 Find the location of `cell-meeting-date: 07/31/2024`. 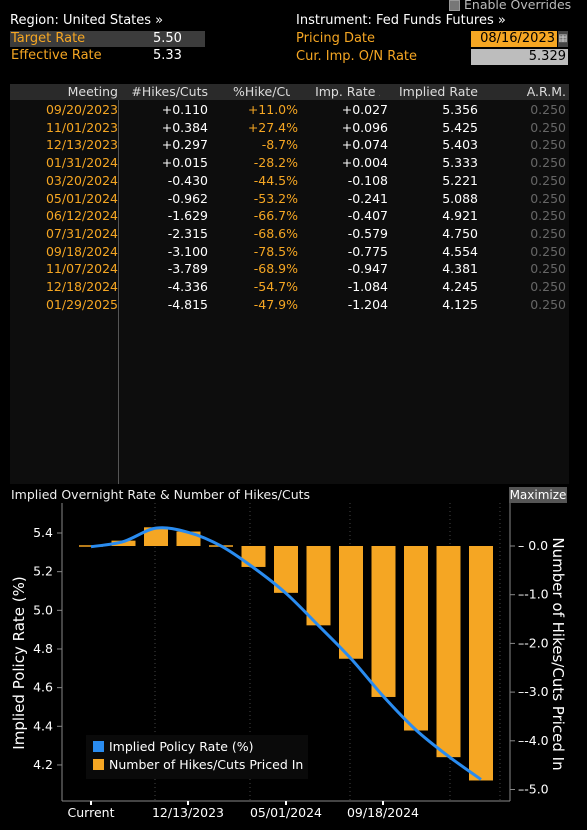

cell-meeting-date: 07/31/2024 is located at coordinates (81, 233).